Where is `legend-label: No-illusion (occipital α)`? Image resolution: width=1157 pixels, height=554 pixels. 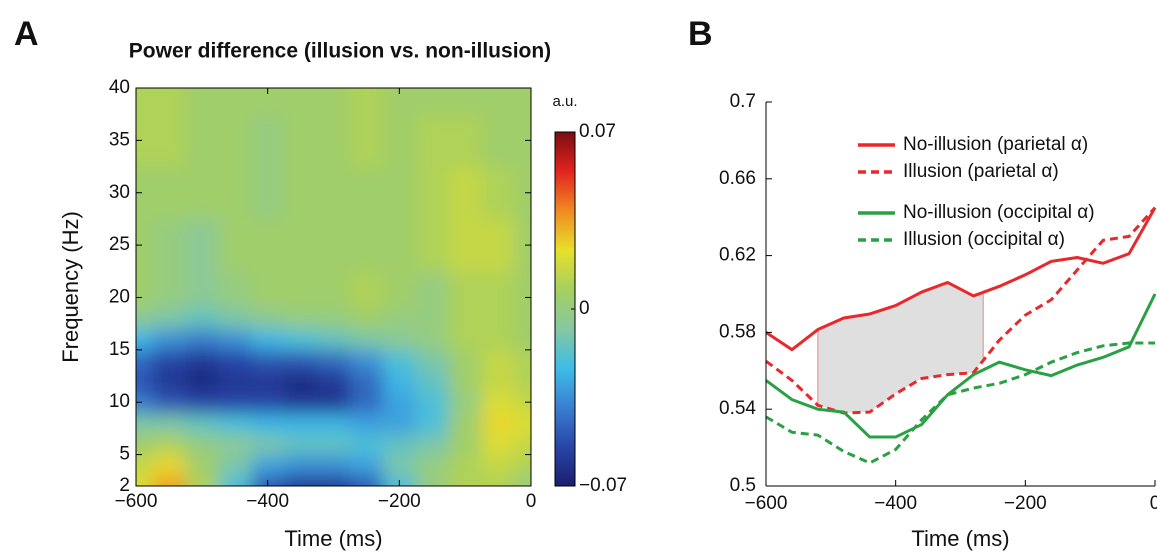
legend-label: No-illusion (occipital α) is located at coordinates (999, 212).